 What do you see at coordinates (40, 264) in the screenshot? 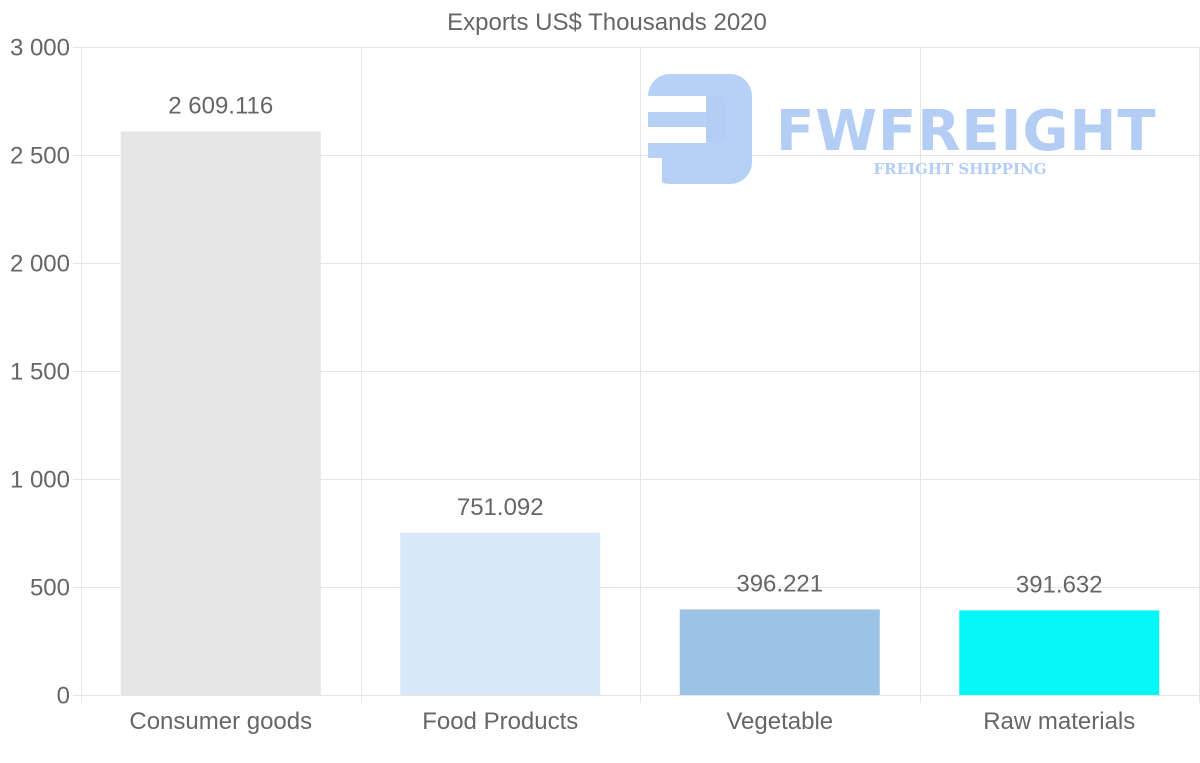
I see `y-tick-label: 2 000` at bounding box center [40, 264].